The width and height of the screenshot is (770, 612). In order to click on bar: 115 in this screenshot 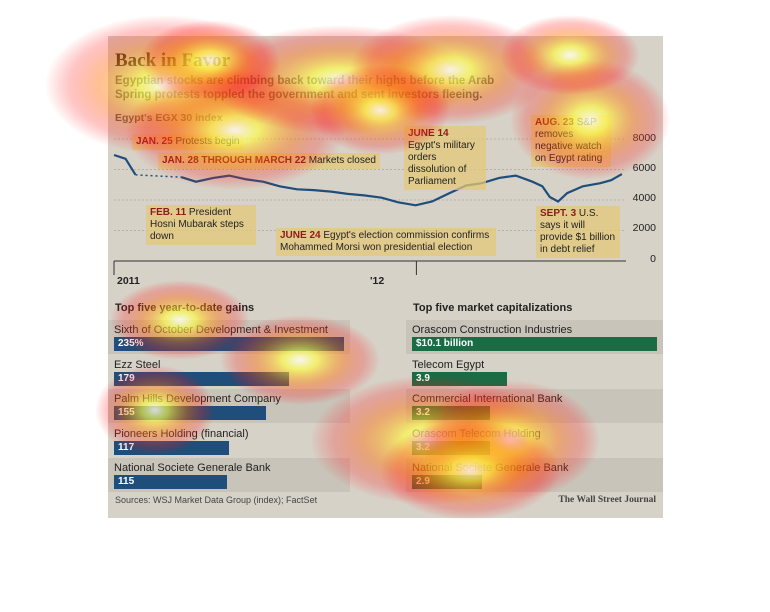, I will do `click(170, 482)`.